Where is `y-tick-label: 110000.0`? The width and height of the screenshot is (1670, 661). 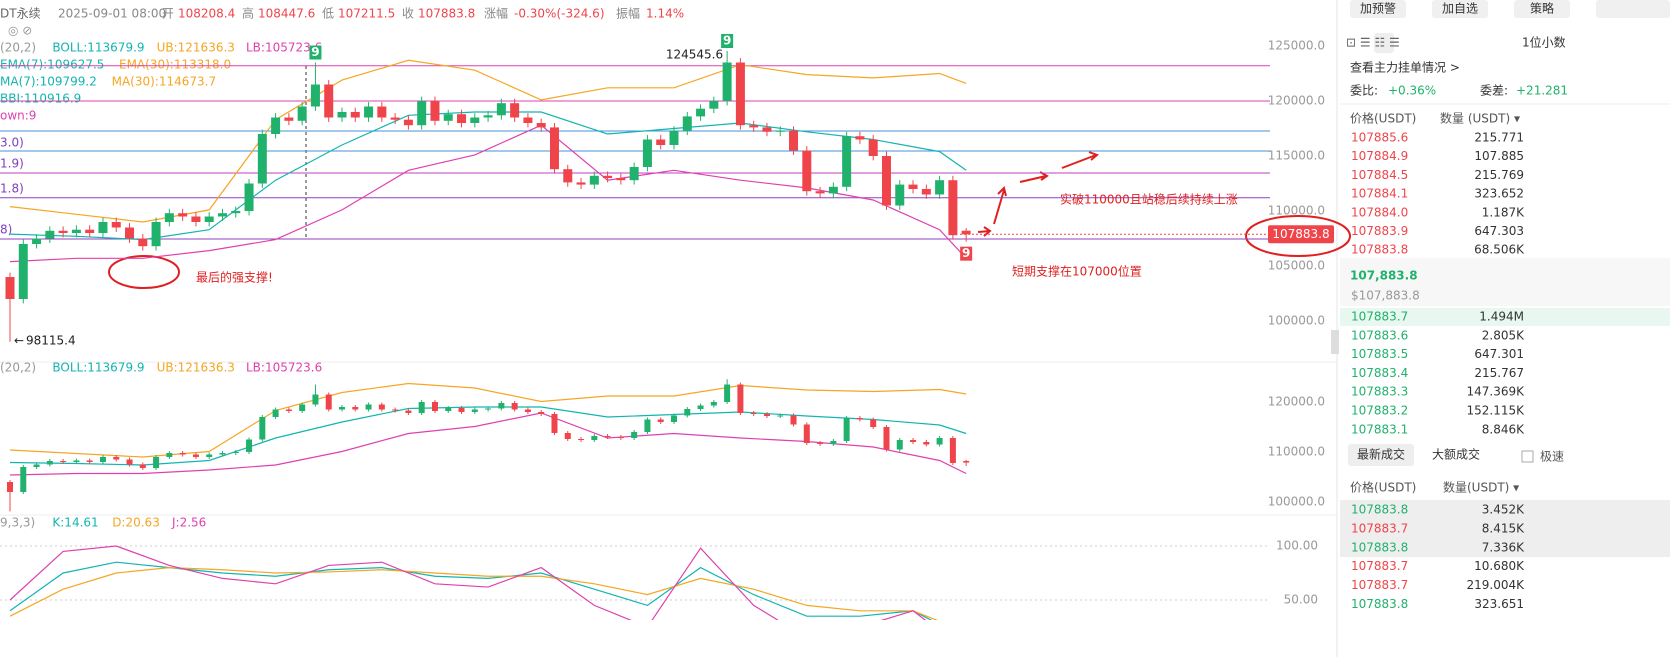
y-tick-label: 110000.0 is located at coordinates (1296, 452).